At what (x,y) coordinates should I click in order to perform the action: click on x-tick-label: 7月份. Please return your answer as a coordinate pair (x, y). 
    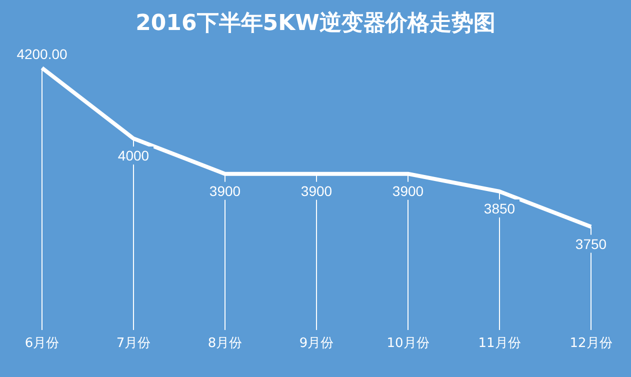
    Looking at the image, I should click on (133, 344).